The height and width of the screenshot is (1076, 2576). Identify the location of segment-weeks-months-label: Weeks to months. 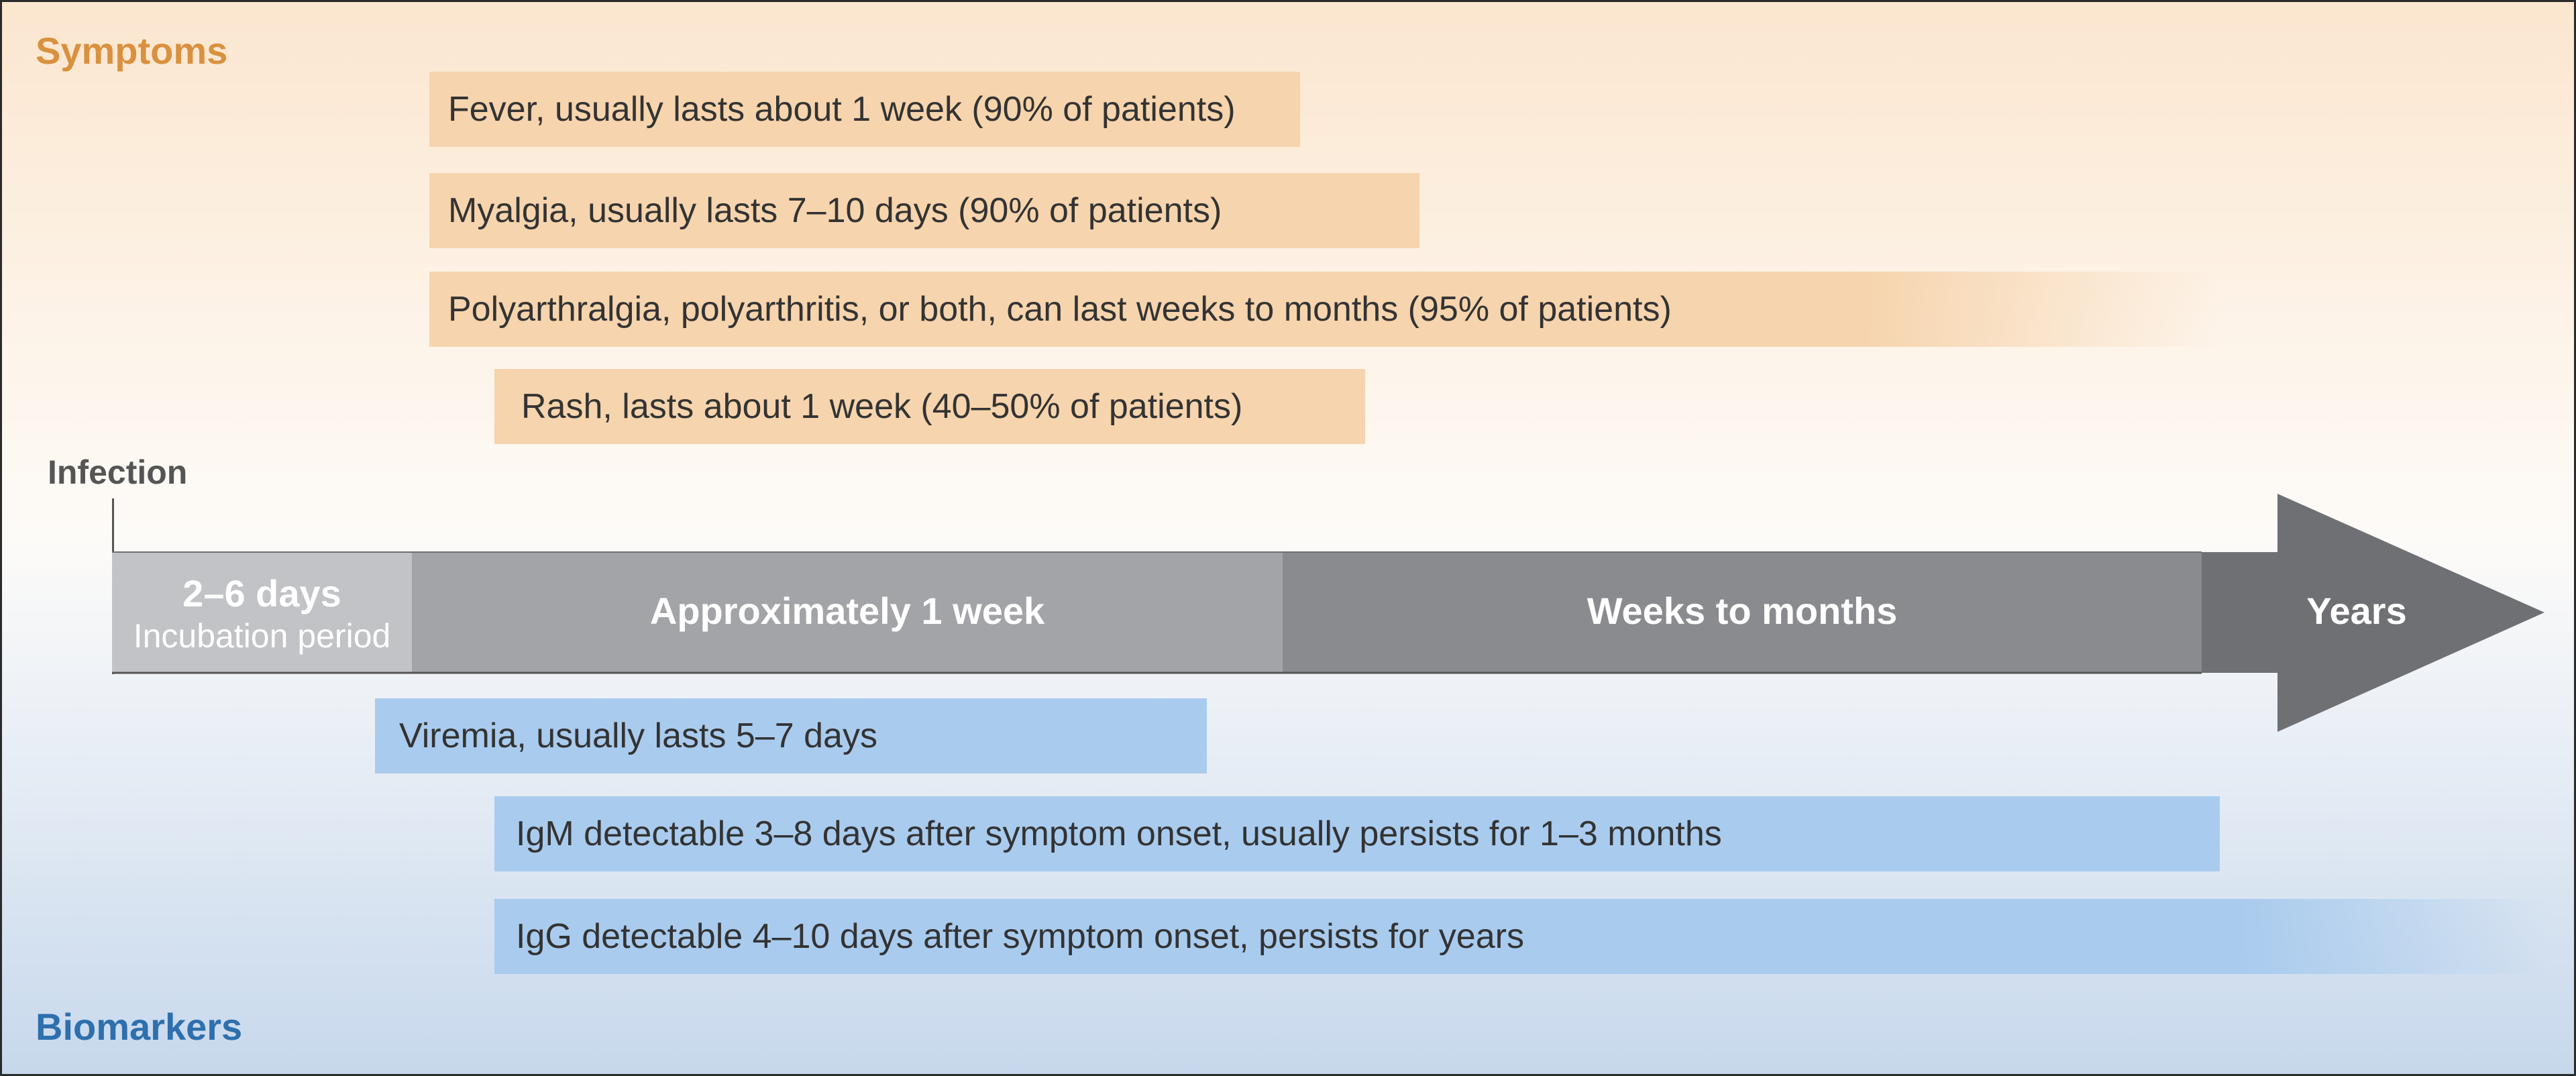
(1742, 611).